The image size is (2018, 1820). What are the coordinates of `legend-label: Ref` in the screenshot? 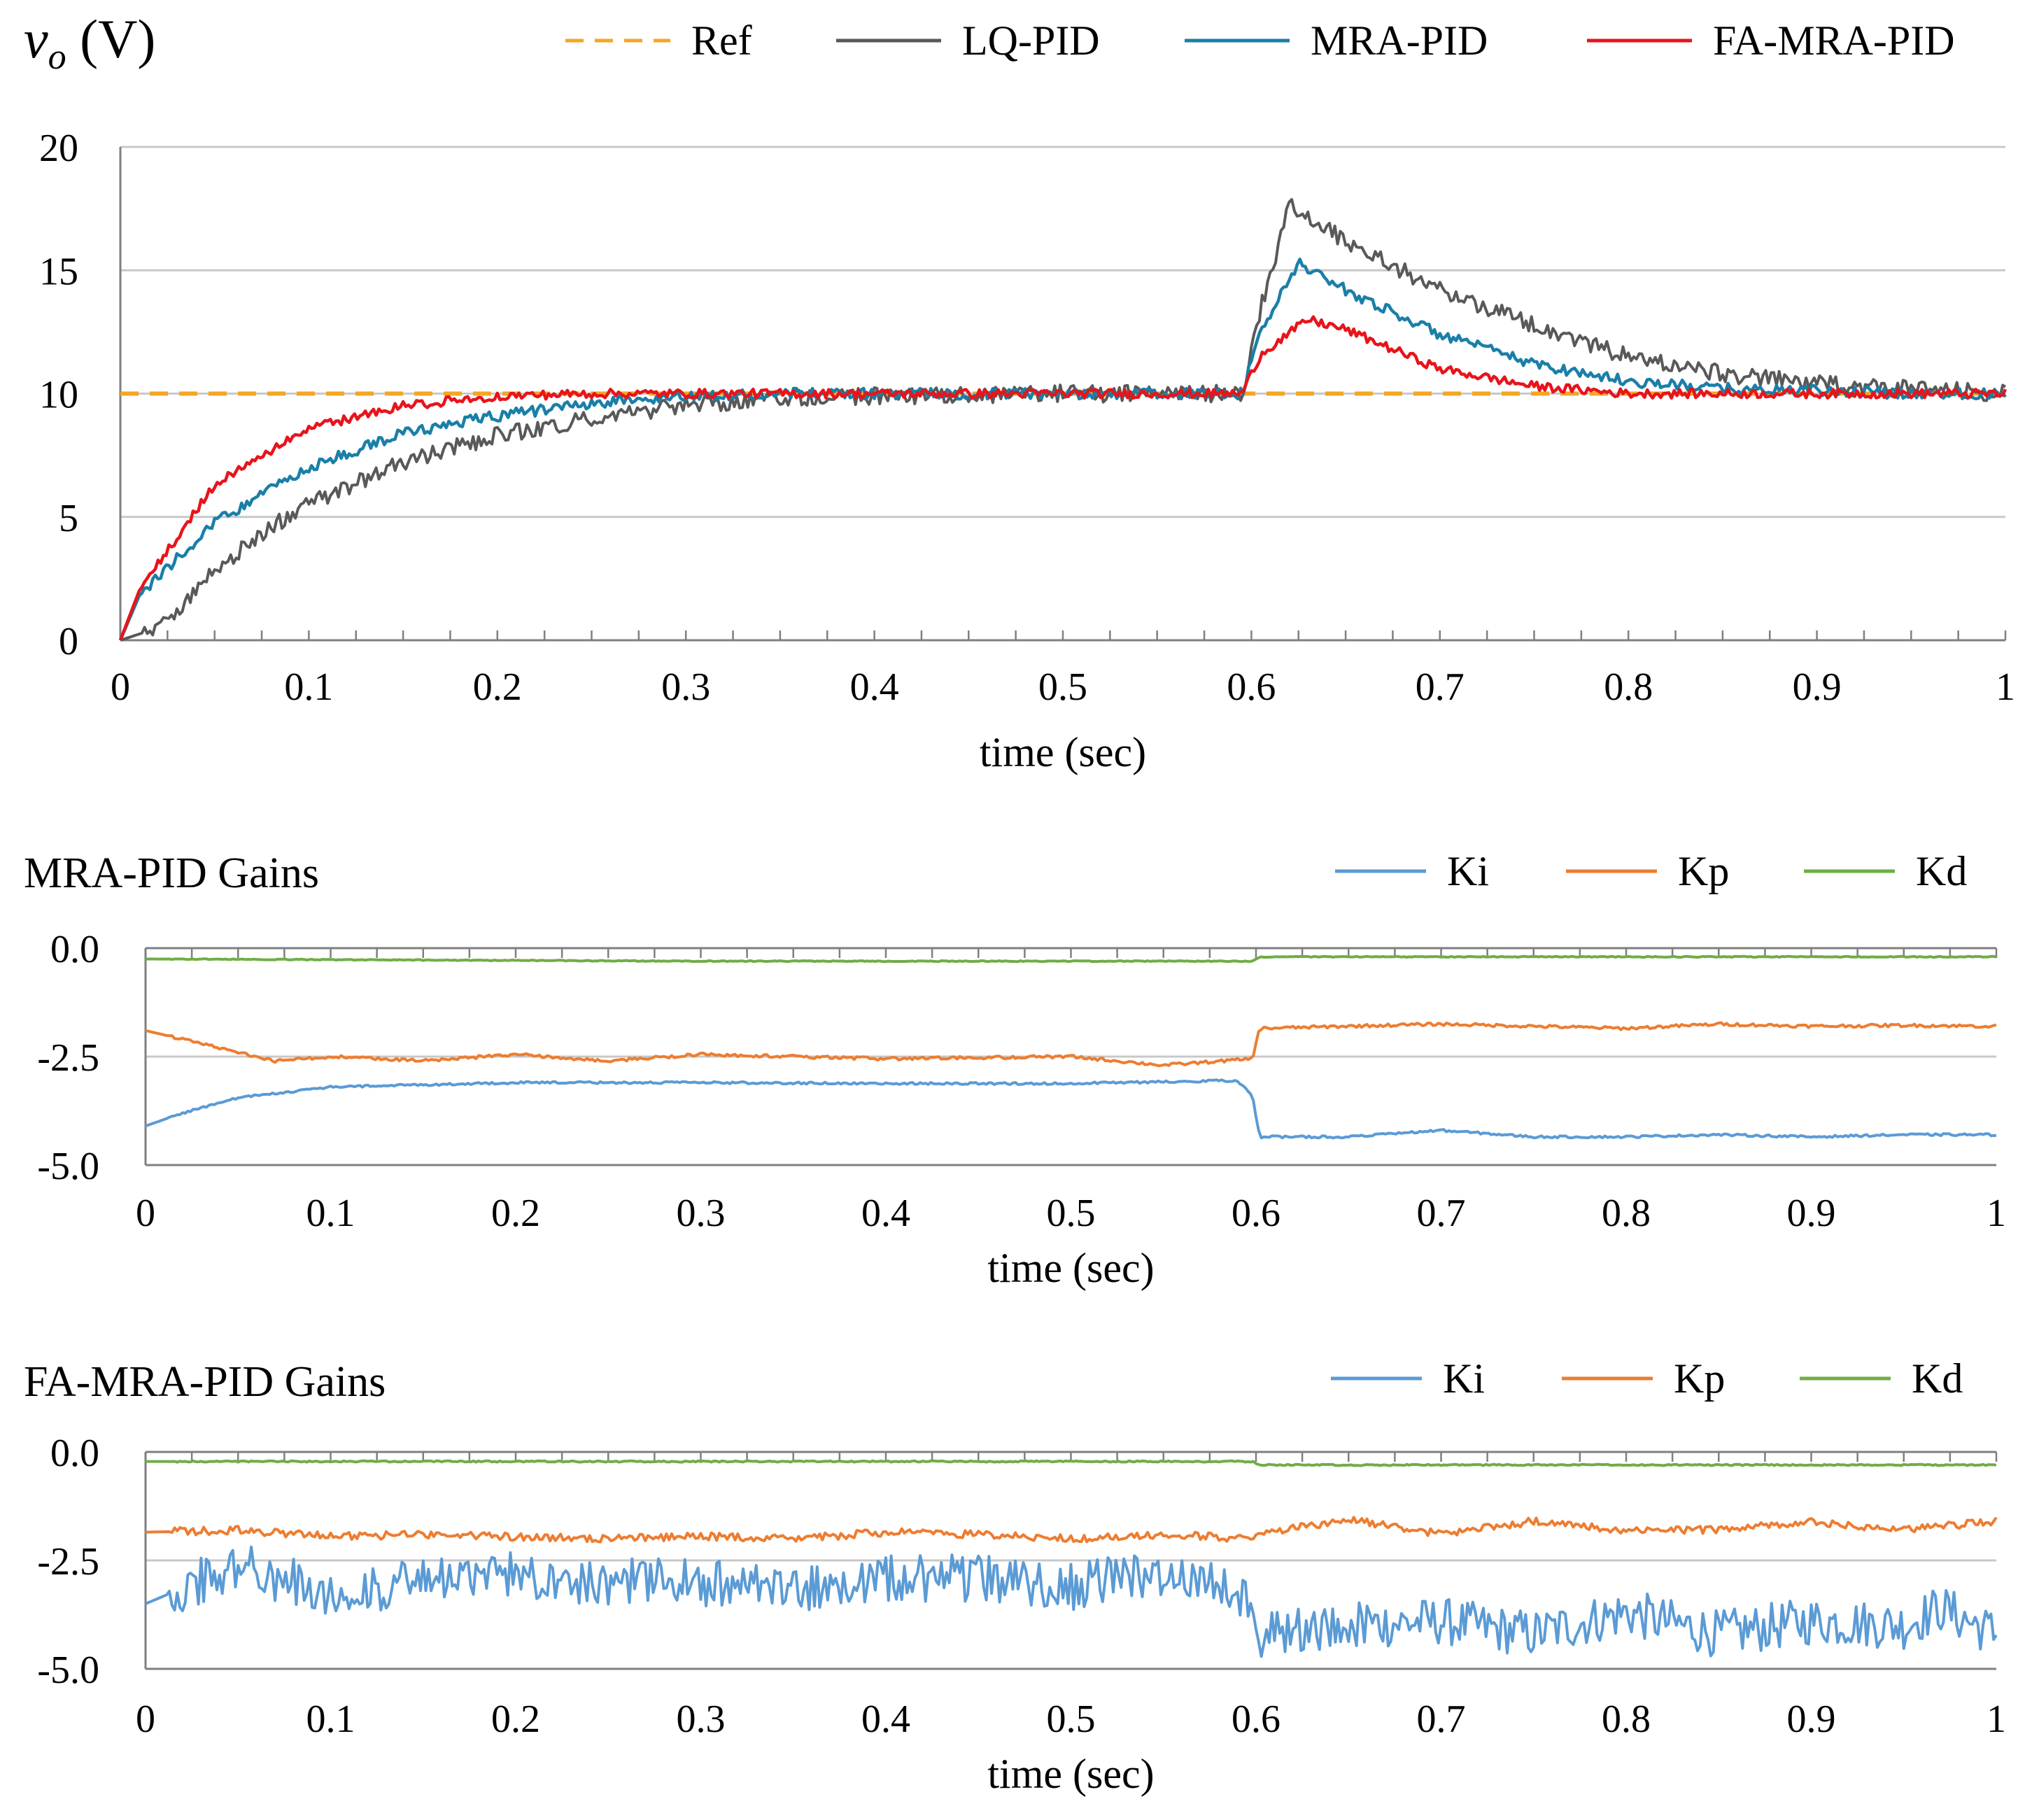 It's located at (721, 40).